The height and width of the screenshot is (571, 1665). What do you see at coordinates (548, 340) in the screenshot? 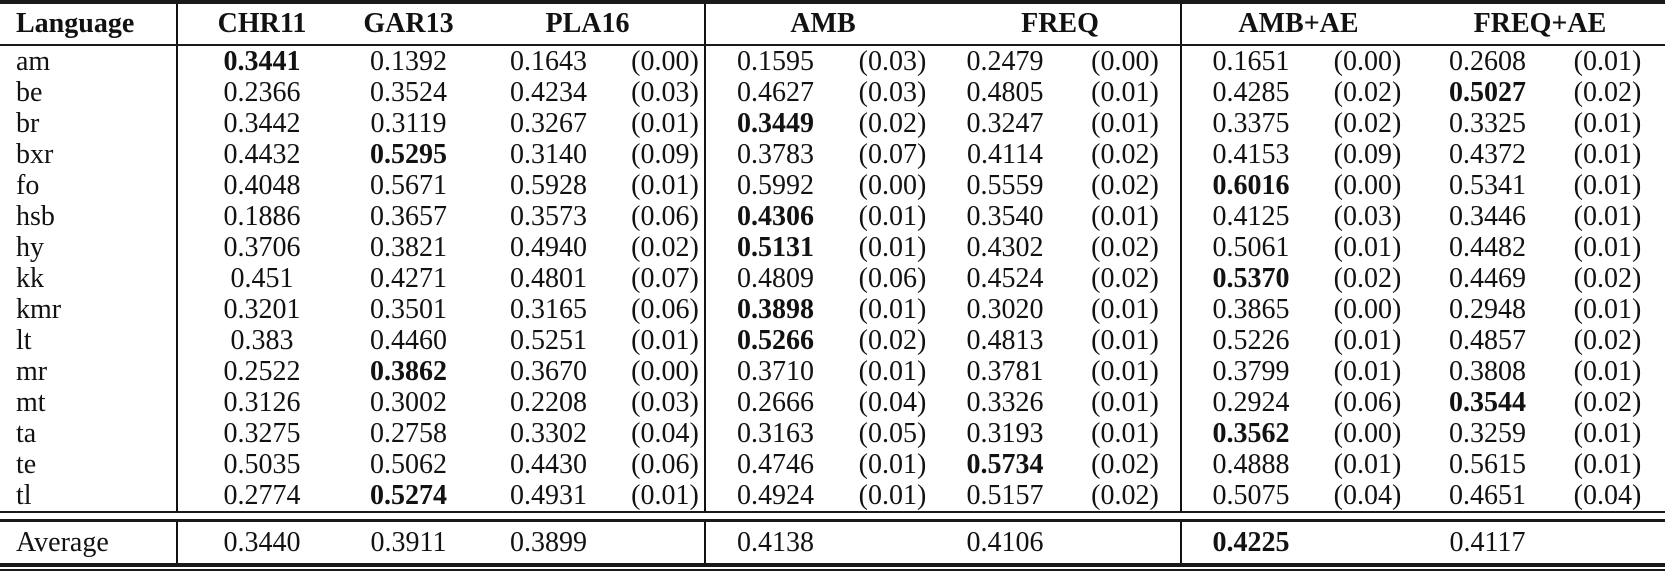
I see `value-cell: 0.5251` at bounding box center [548, 340].